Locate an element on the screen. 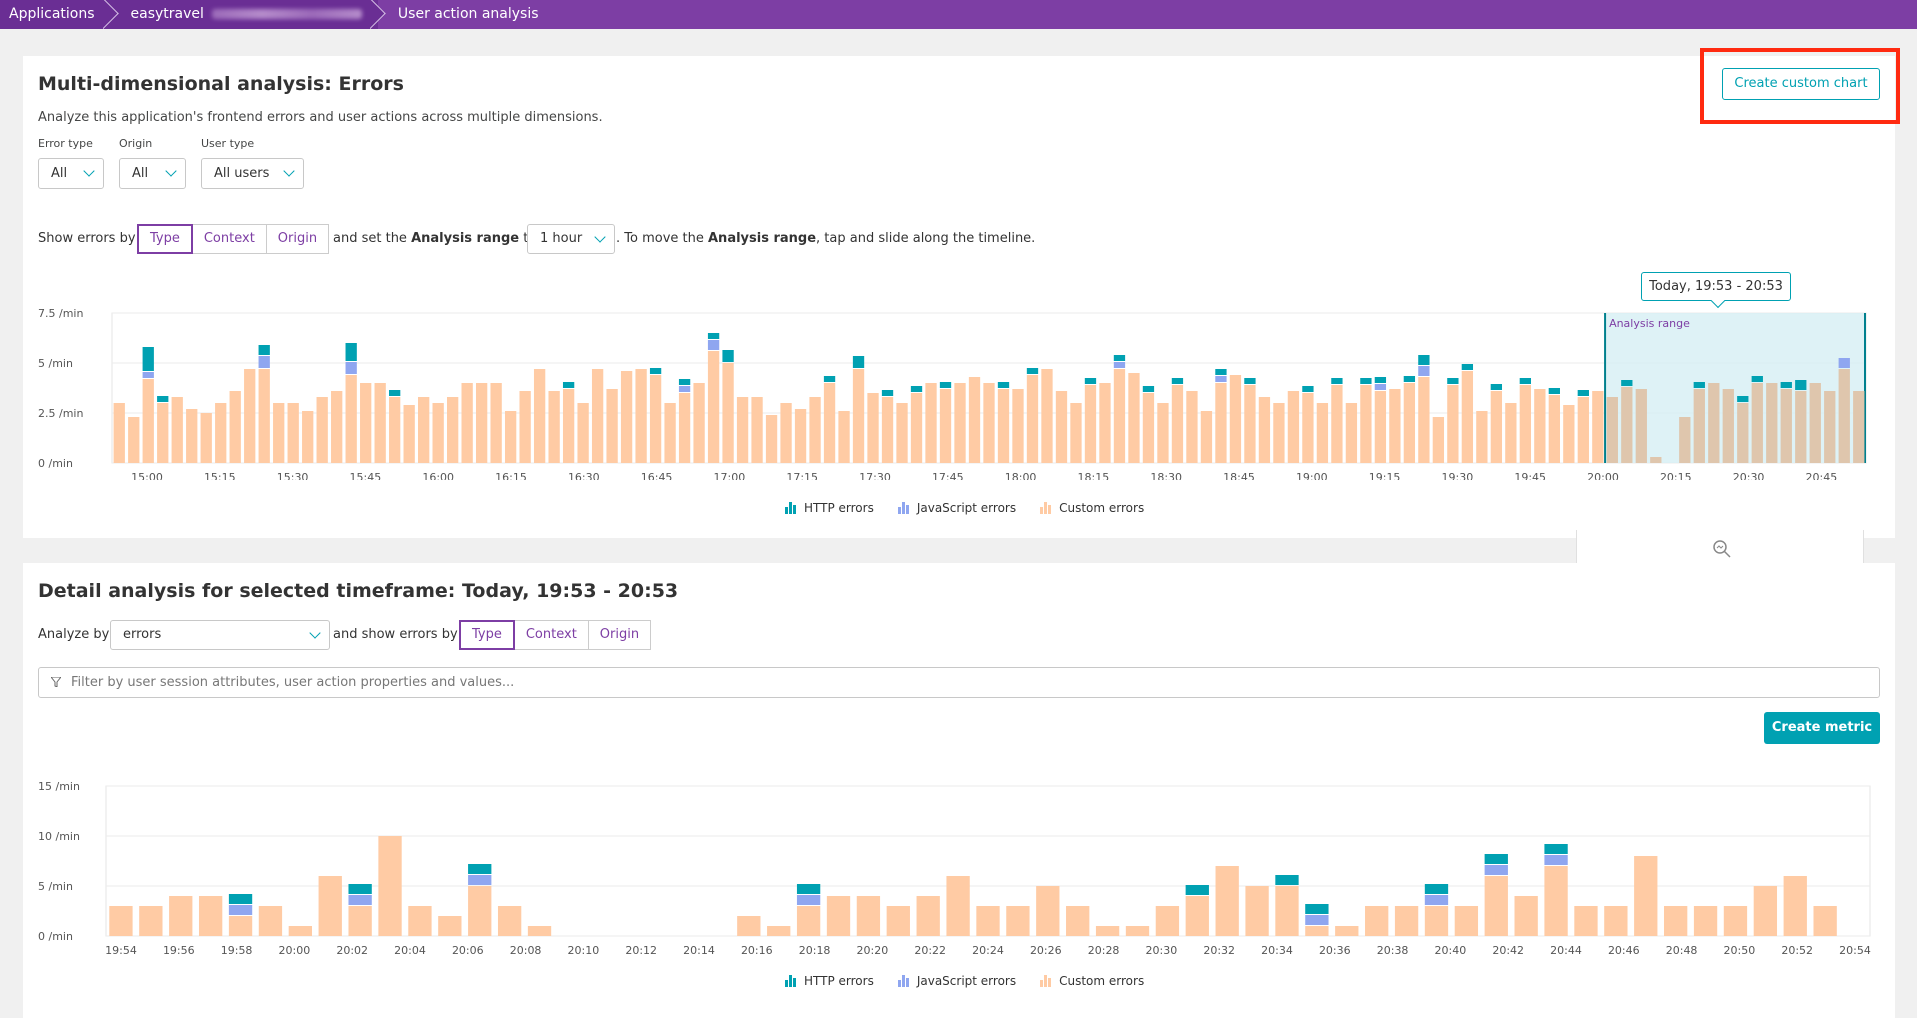  x-tick-label: 19:58 is located at coordinates (237, 950).